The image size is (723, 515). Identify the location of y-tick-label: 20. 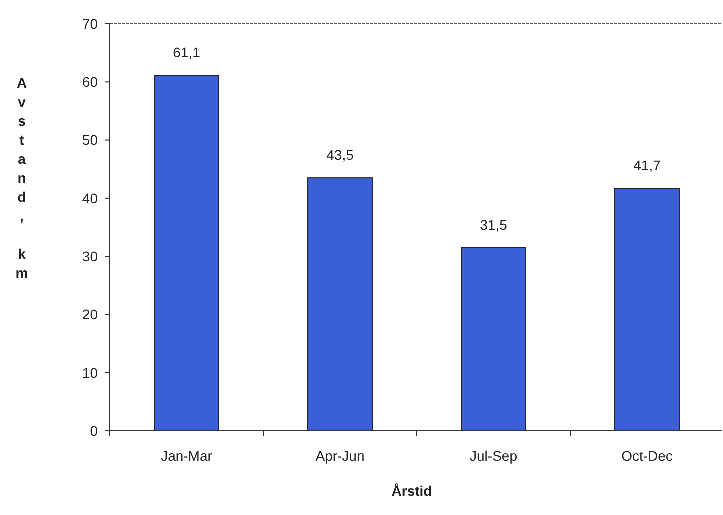
(90, 314).